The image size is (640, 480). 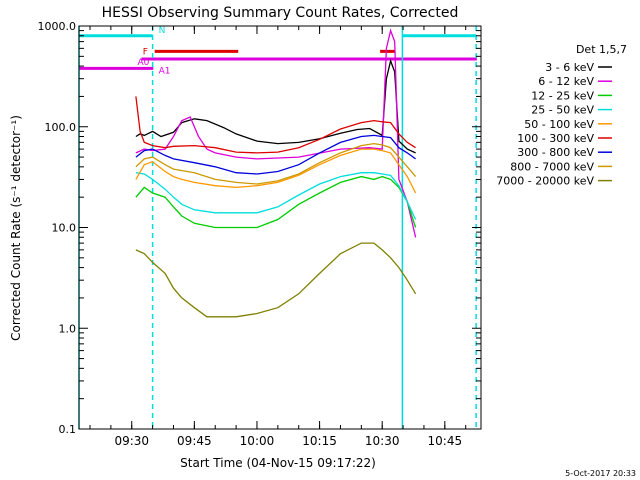 What do you see at coordinates (319, 441) in the screenshot?
I see `x-tick-label: 10:15` at bounding box center [319, 441].